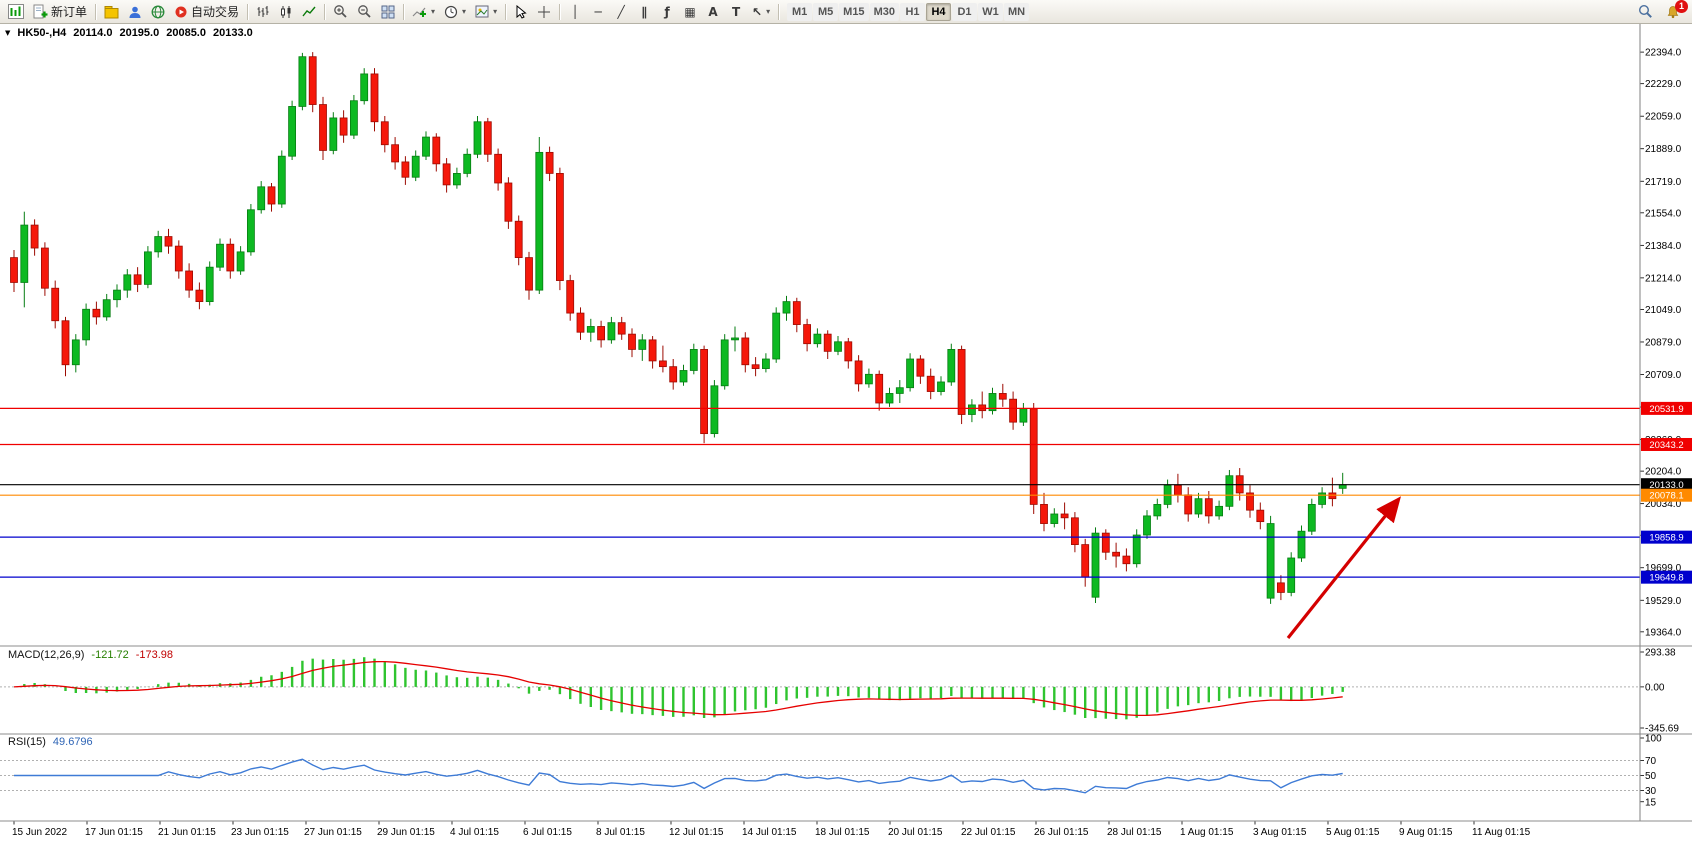  Describe the element at coordinates (990, 11) in the screenshot. I see `timeframe-w1-button: W1` at that location.